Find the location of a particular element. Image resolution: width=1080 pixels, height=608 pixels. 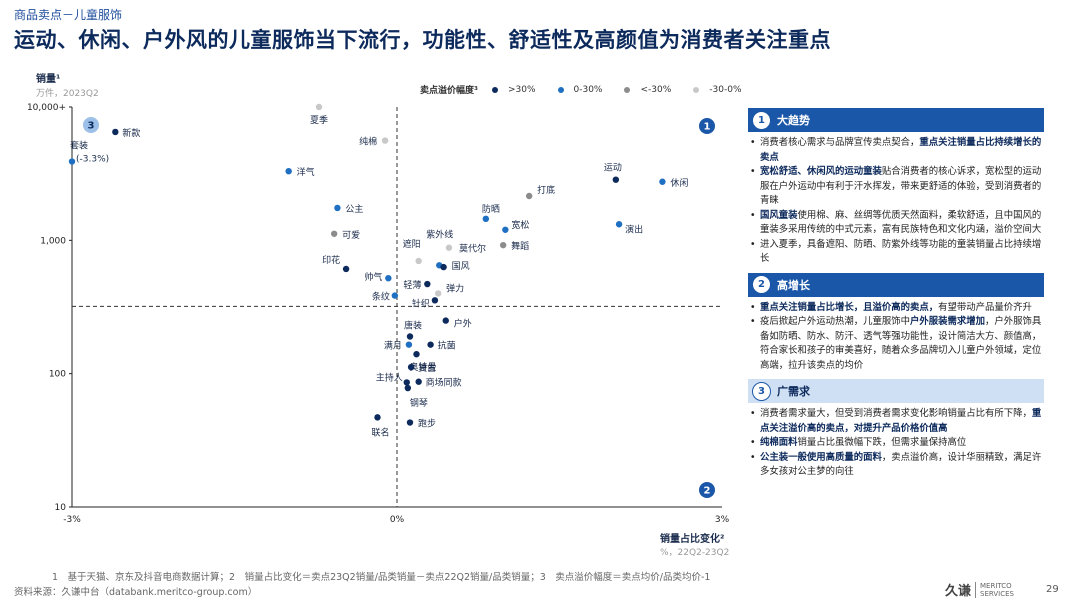

data-point-label: 演出 is located at coordinates (634, 229).